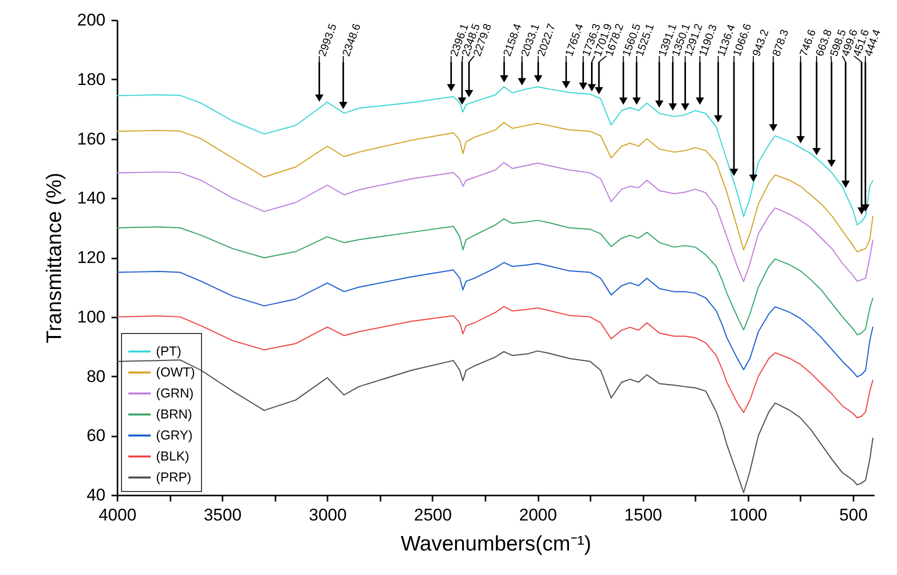  What do you see at coordinates (853, 515) in the screenshot?
I see `x-tick-label: 500` at bounding box center [853, 515].